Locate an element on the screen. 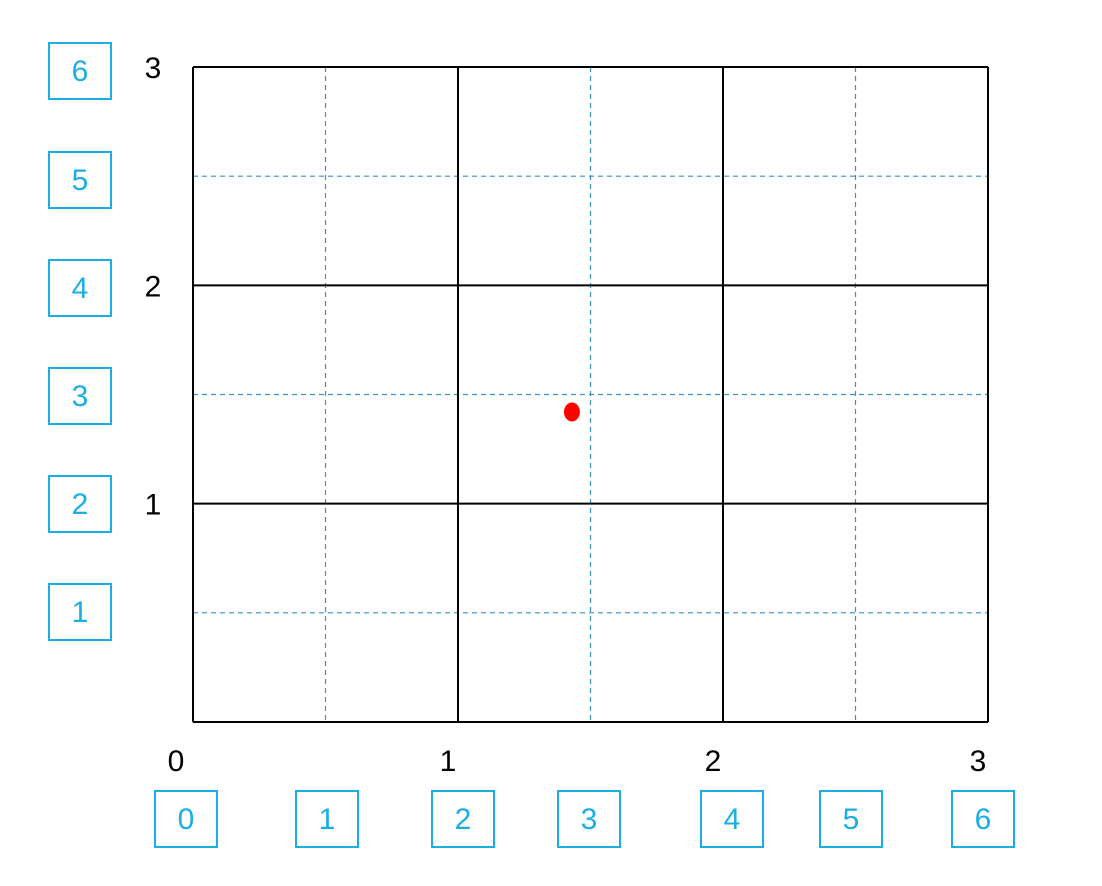 This screenshot has height=886, width=1102. x-button: 4 is located at coordinates (732, 819).